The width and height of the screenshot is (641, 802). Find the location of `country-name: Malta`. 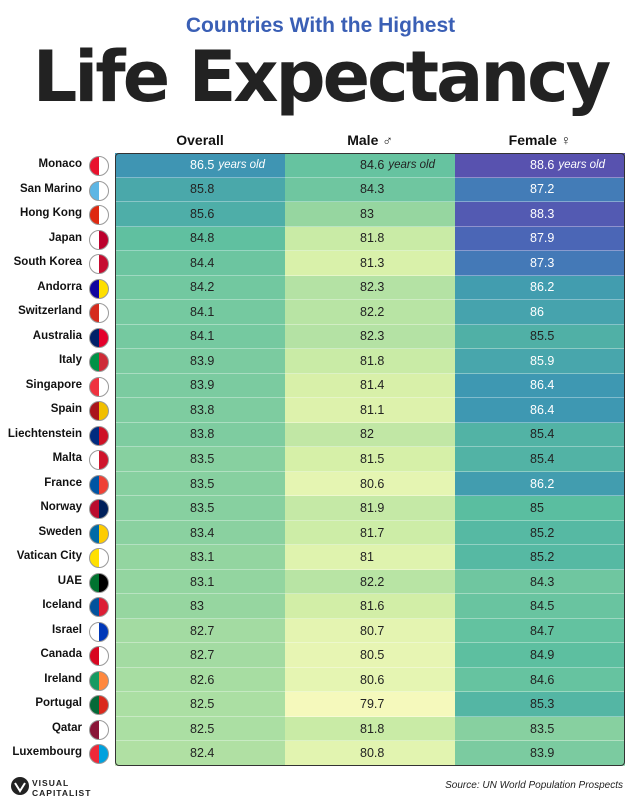

country-name: Malta is located at coordinates (67, 458).